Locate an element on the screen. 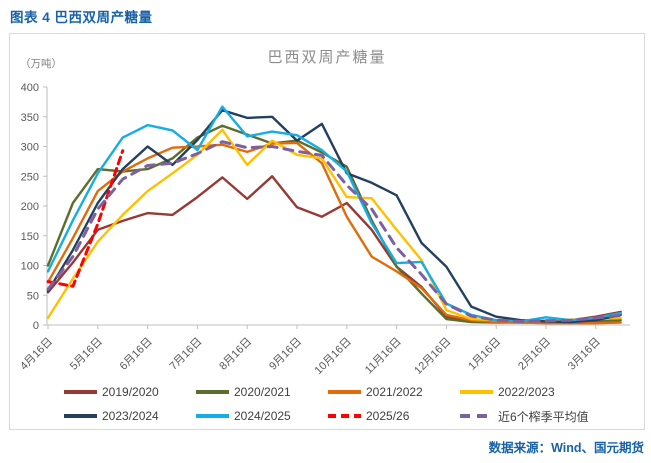 The width and height of the screenshot is (651, 463). x-tick-label: 12月16日 is located at coordinates (432, 356).